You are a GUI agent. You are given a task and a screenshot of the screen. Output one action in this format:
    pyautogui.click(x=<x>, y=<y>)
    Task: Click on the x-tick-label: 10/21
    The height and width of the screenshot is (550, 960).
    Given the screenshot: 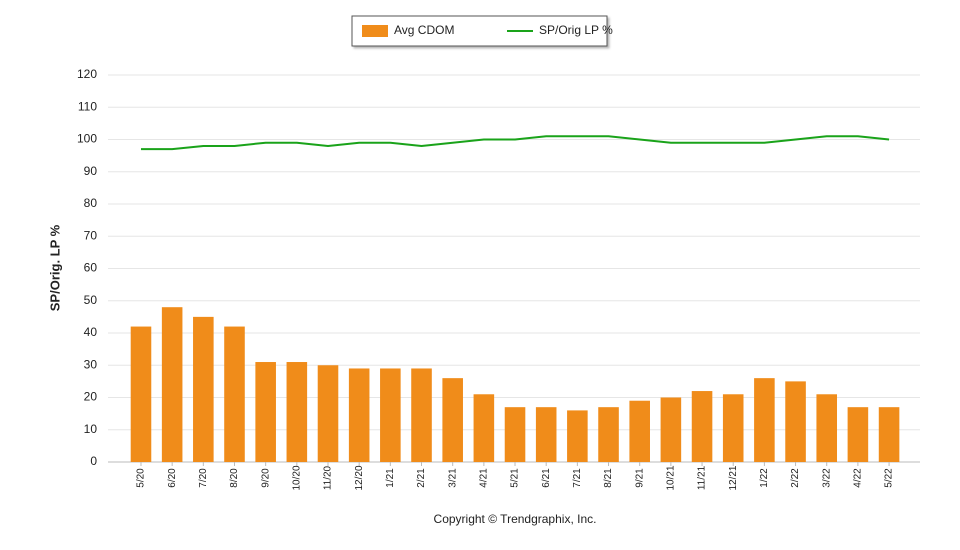 What is the action you would take?
    pyautogui.click(x=671, y=477)
    